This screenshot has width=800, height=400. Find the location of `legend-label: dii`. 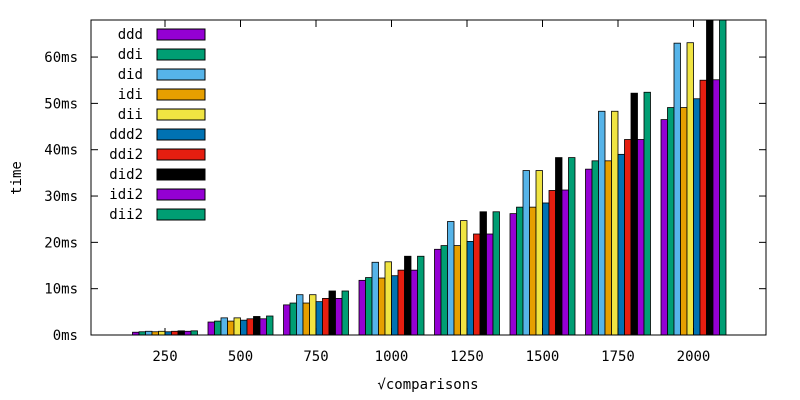

legend-label: dii is located at coordinates (130, 115).